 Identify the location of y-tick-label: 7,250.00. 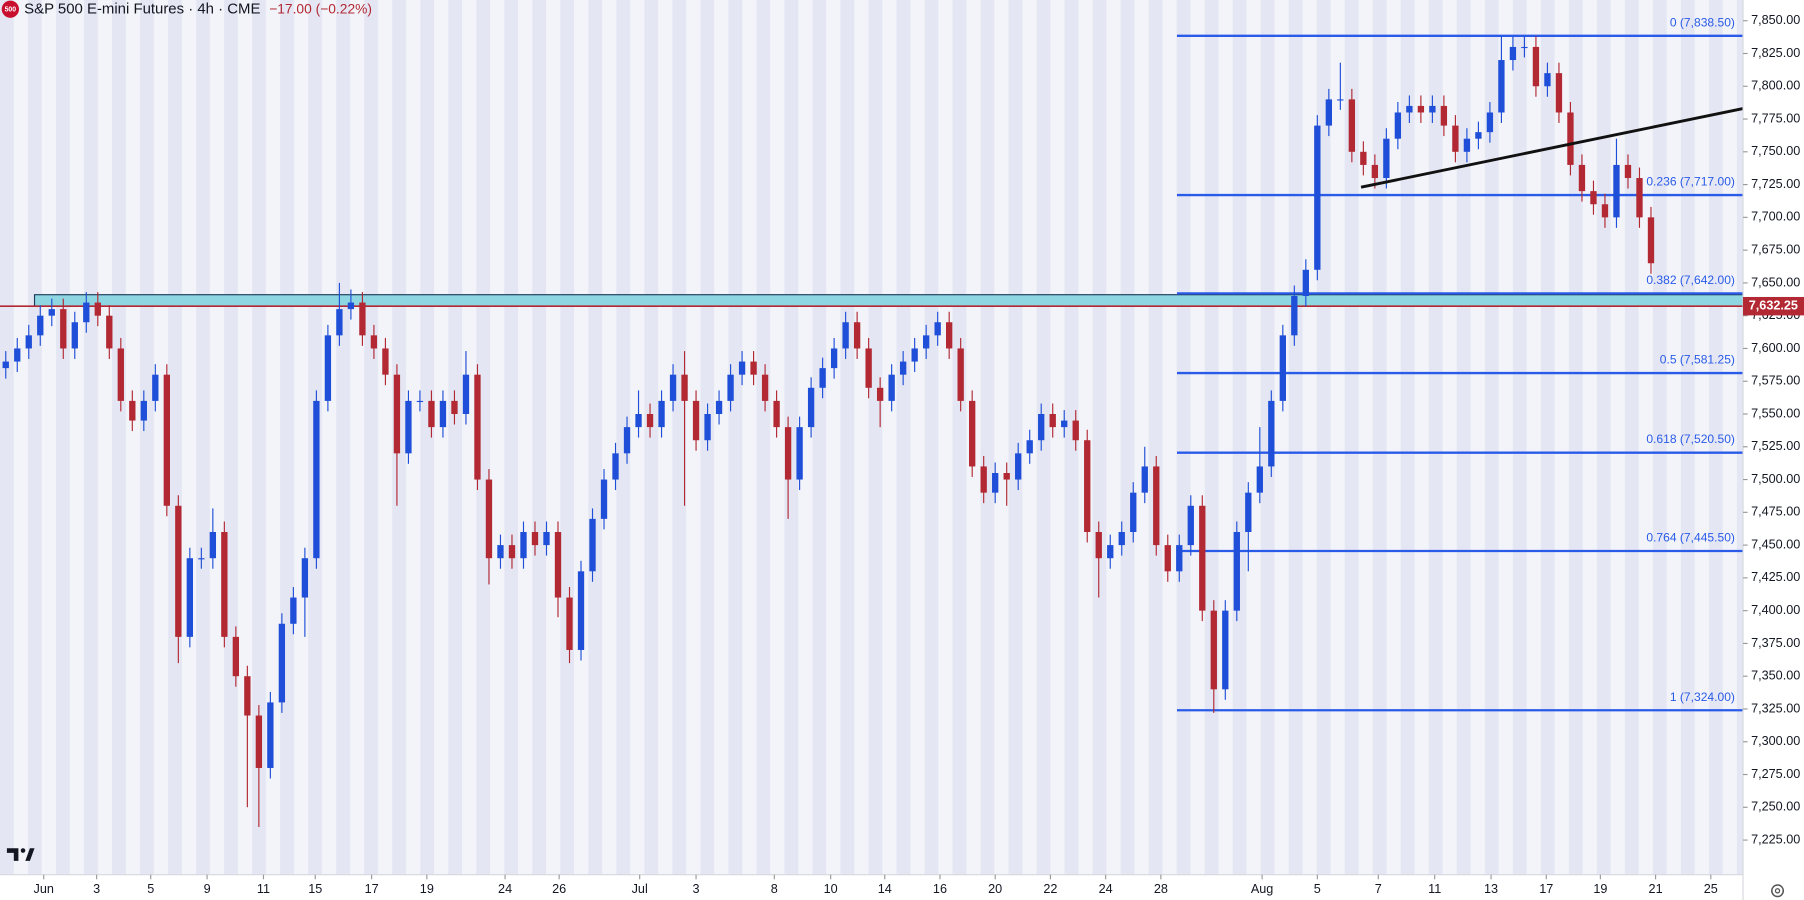
(1775, 807).